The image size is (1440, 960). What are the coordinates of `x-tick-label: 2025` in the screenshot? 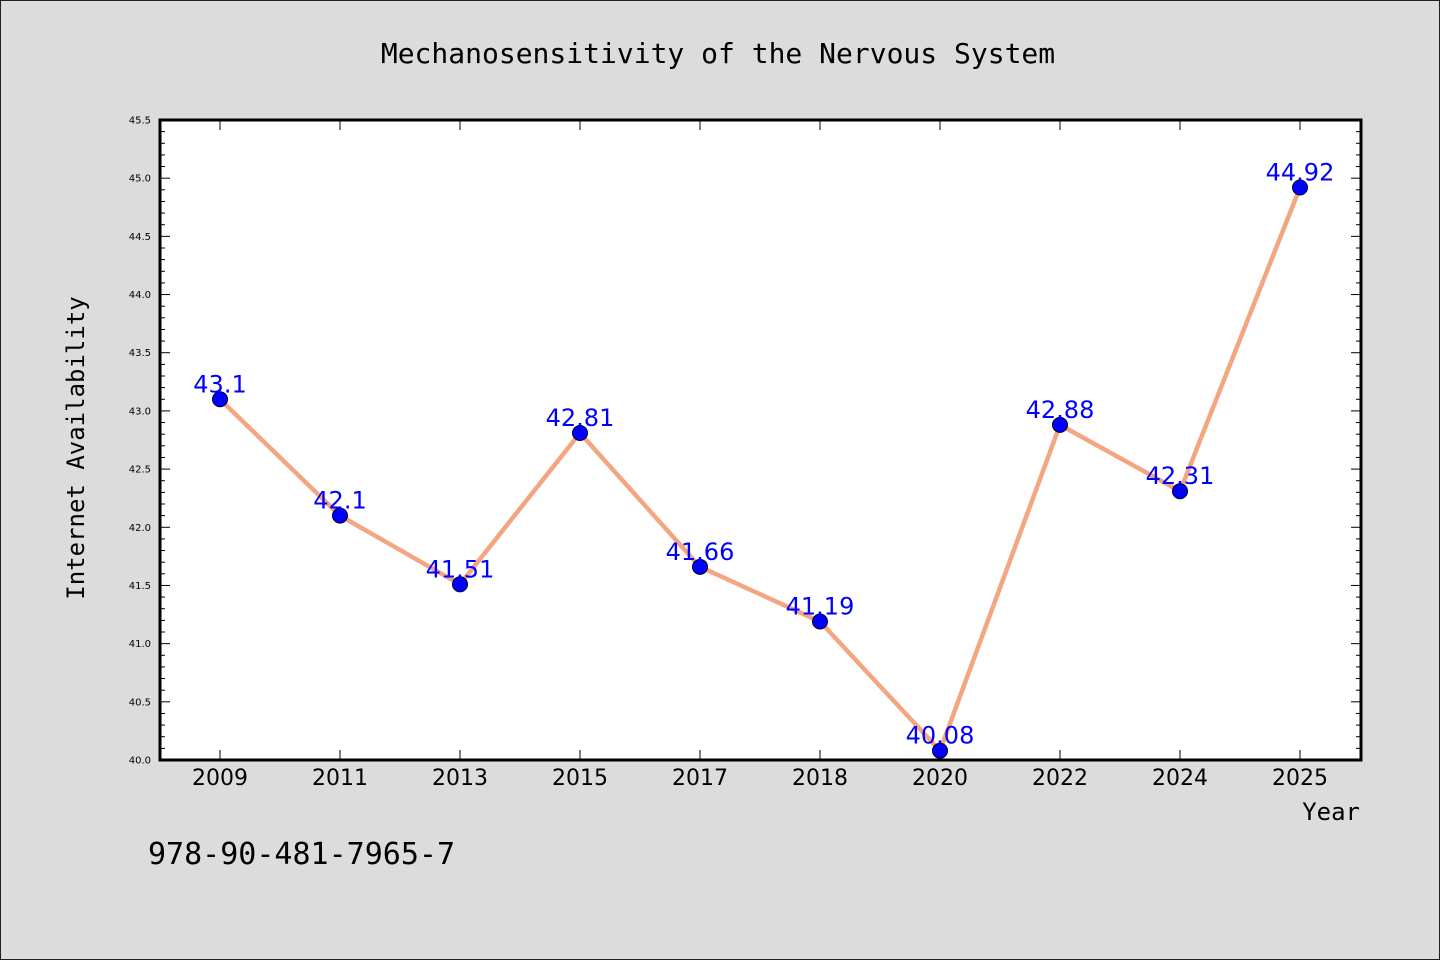 It's located at (1300, 778).